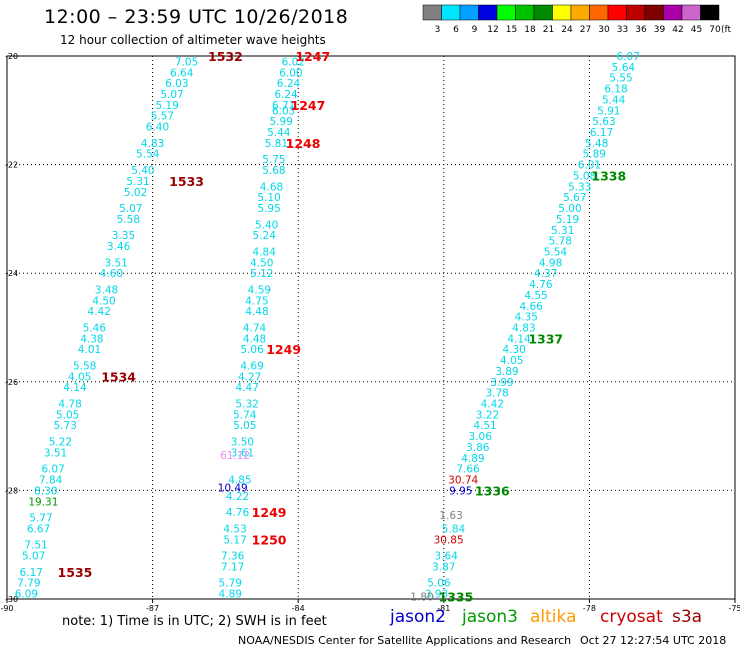 This screenshot has height=650, width=740. Describe the element at coordinates (234, 529) in the screenshot. I see `wave-height-value: 4.53` at that location.